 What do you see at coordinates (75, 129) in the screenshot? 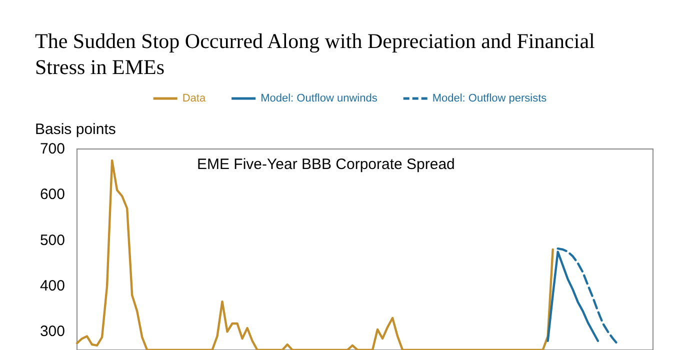
I see `y-axis-title: Basis points` at bounding box center [75, 129].